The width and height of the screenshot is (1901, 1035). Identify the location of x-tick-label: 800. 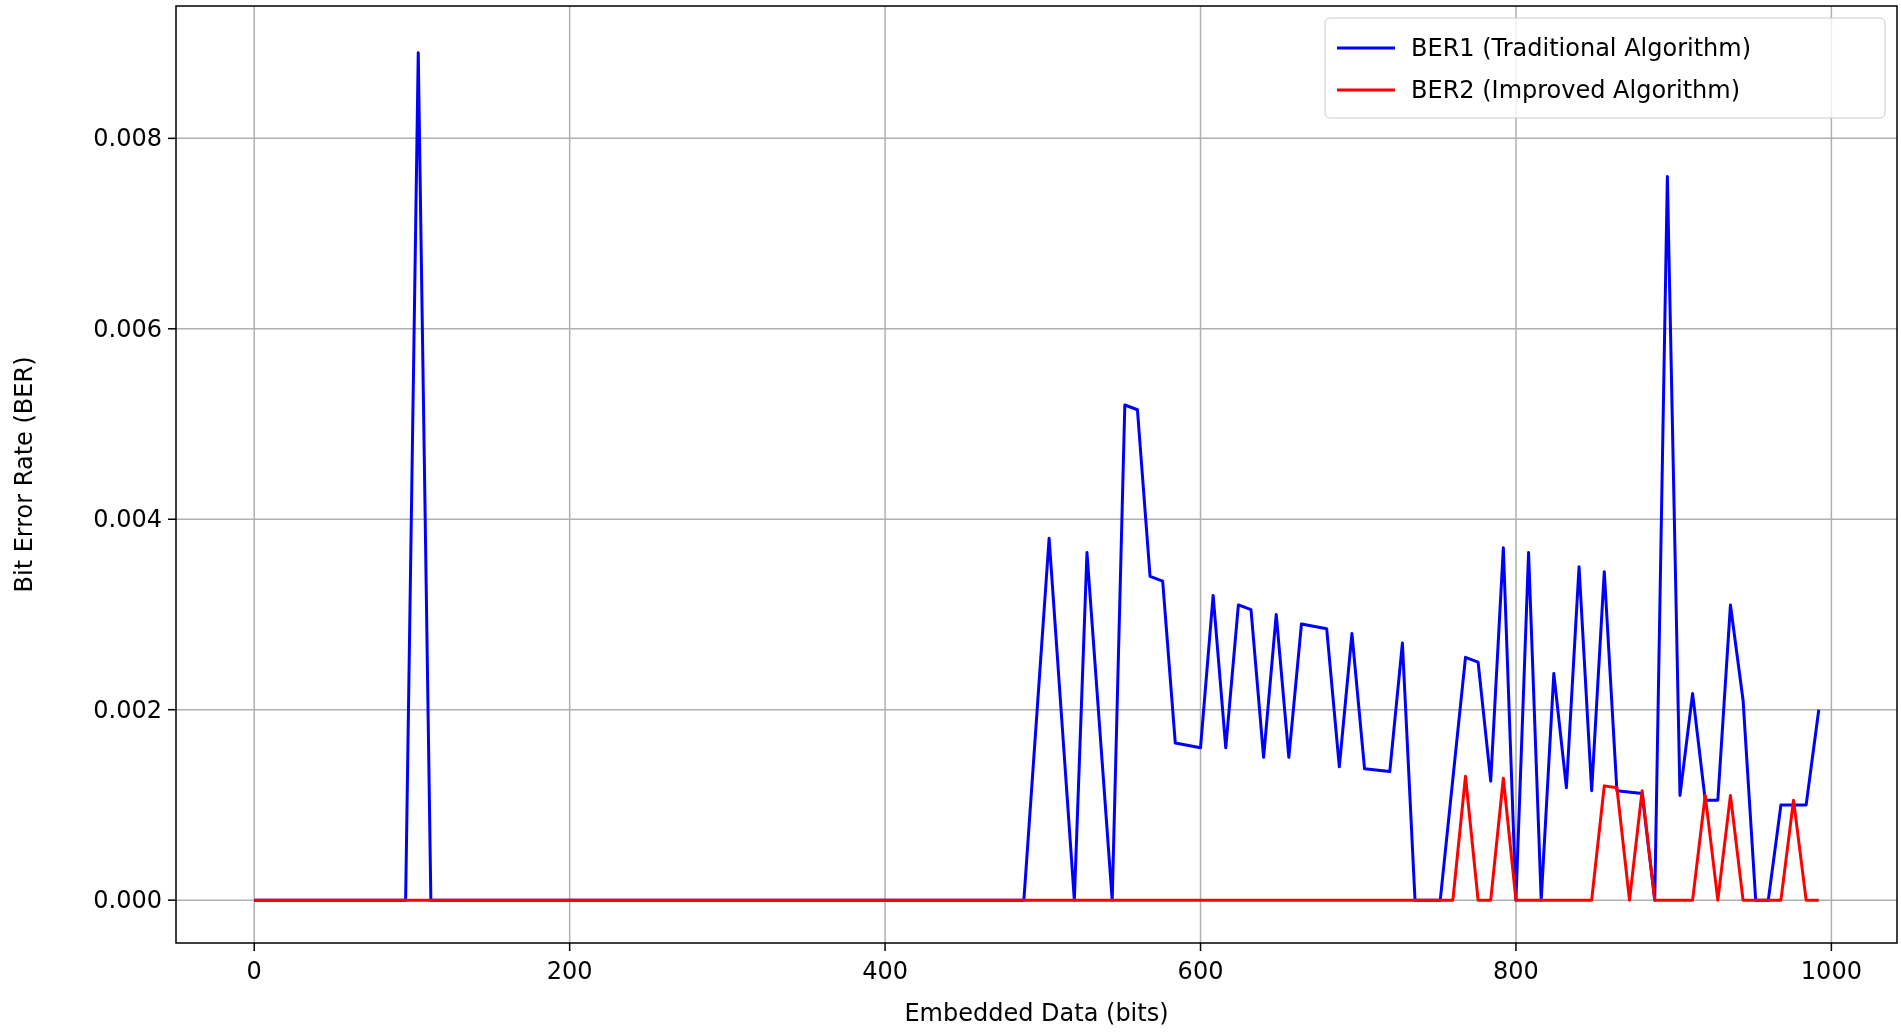
(1516, 971).